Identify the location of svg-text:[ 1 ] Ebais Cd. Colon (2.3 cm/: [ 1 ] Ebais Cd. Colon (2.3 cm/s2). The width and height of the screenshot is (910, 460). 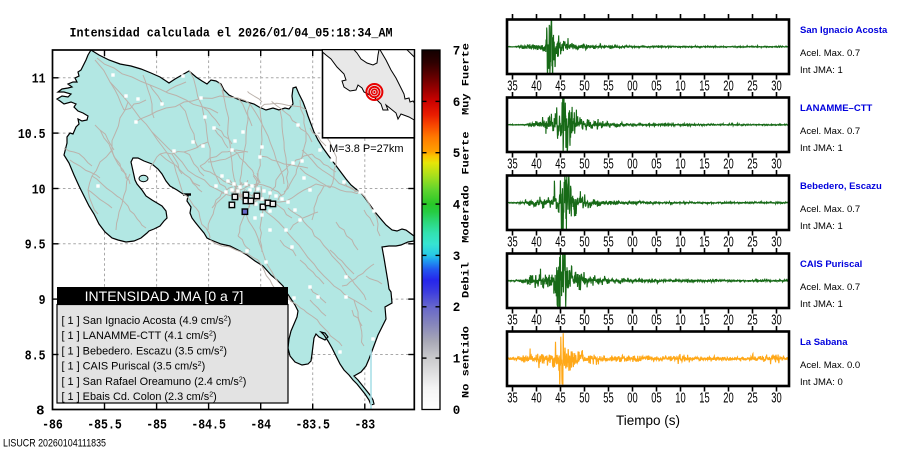
(139, 397).